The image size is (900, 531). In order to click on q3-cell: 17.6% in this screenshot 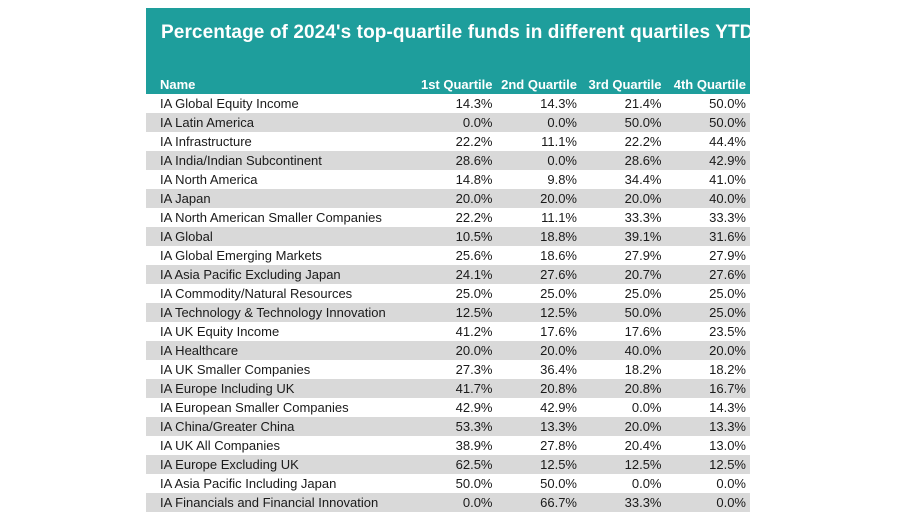, I will do `click(643, 331)`.